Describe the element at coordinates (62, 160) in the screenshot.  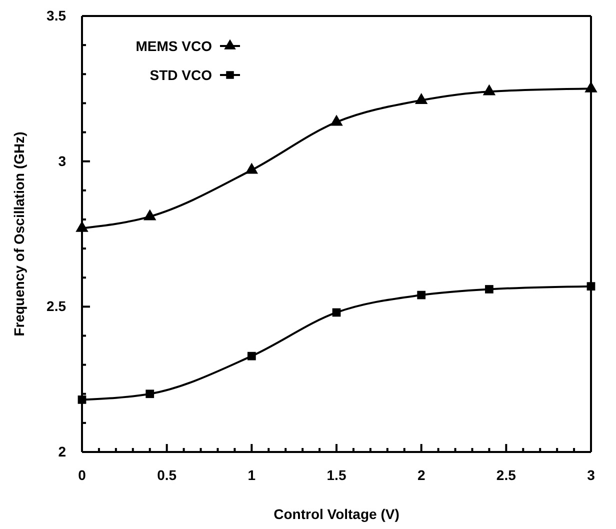
I see `y-tick-label: 3` at that location.